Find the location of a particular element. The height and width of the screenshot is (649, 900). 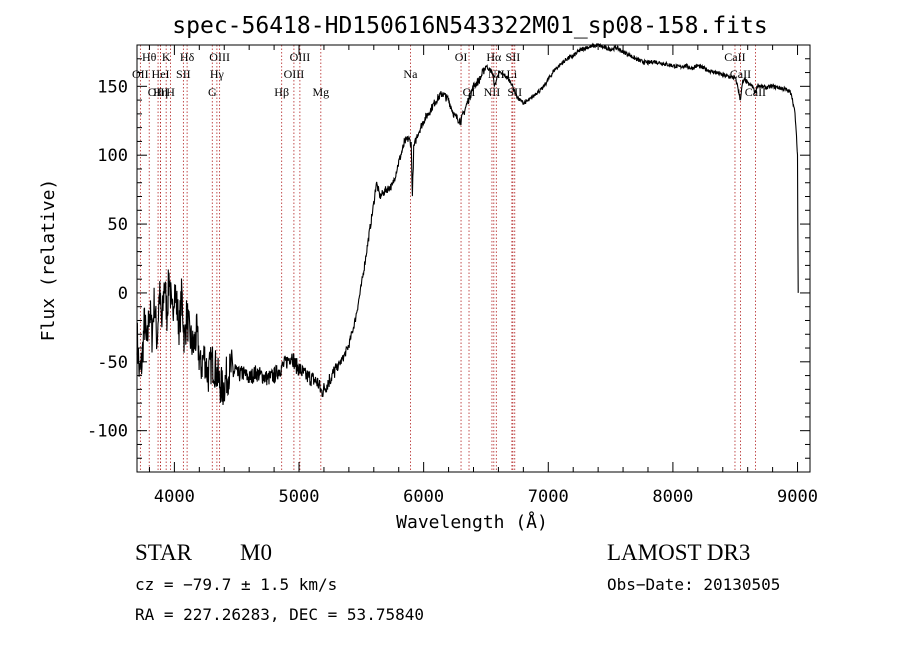

line-marker-label: G is located at coordinates (212, 92).